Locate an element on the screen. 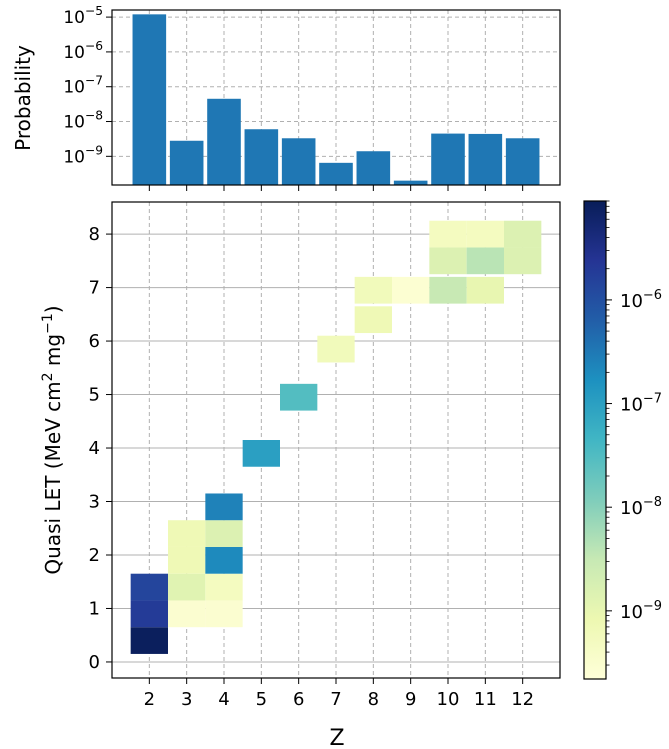 Image resolution: width=669 pixels, height=749 pixels. quasi-let-axis-label: Quasi LET (MeV cm2 mg−1) is located at coordinates (52, 439).